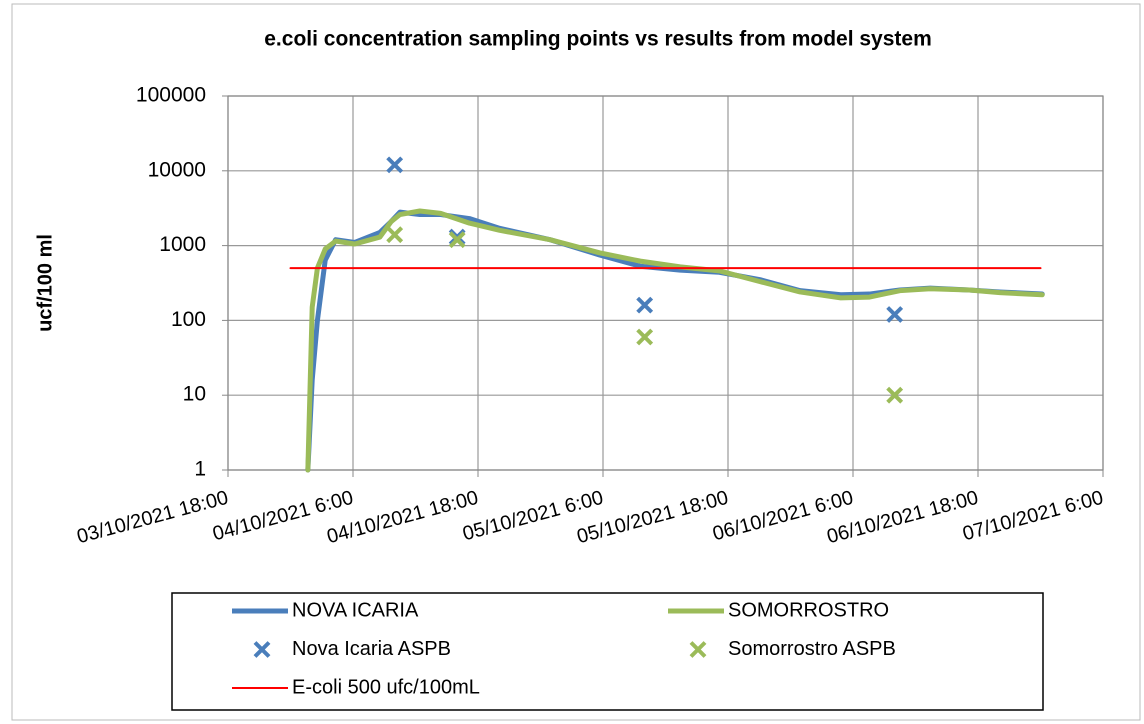 The image size is (1144, 724). What do you see at coordinates (355, 610) in the screenshot?
I see `legend-label: NOVA ICARIA` at bounding box center [355, 610].